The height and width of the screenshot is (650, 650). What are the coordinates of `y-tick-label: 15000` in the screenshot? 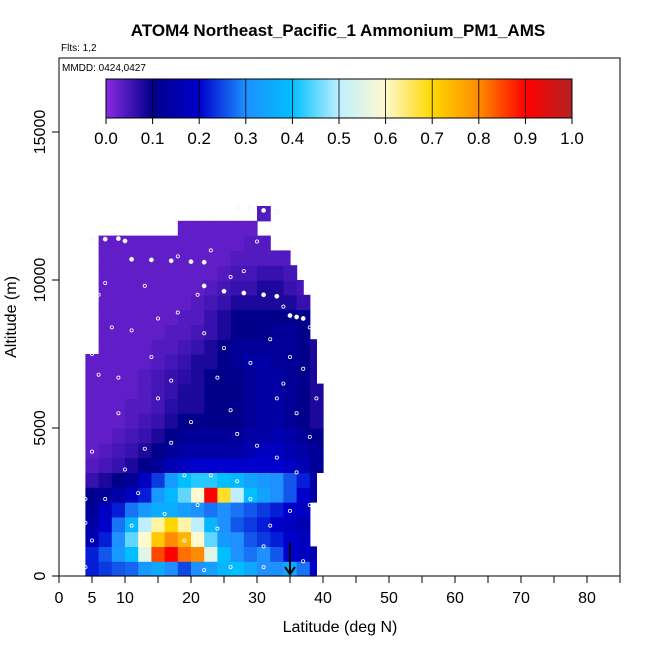 It's located at (40, 132).